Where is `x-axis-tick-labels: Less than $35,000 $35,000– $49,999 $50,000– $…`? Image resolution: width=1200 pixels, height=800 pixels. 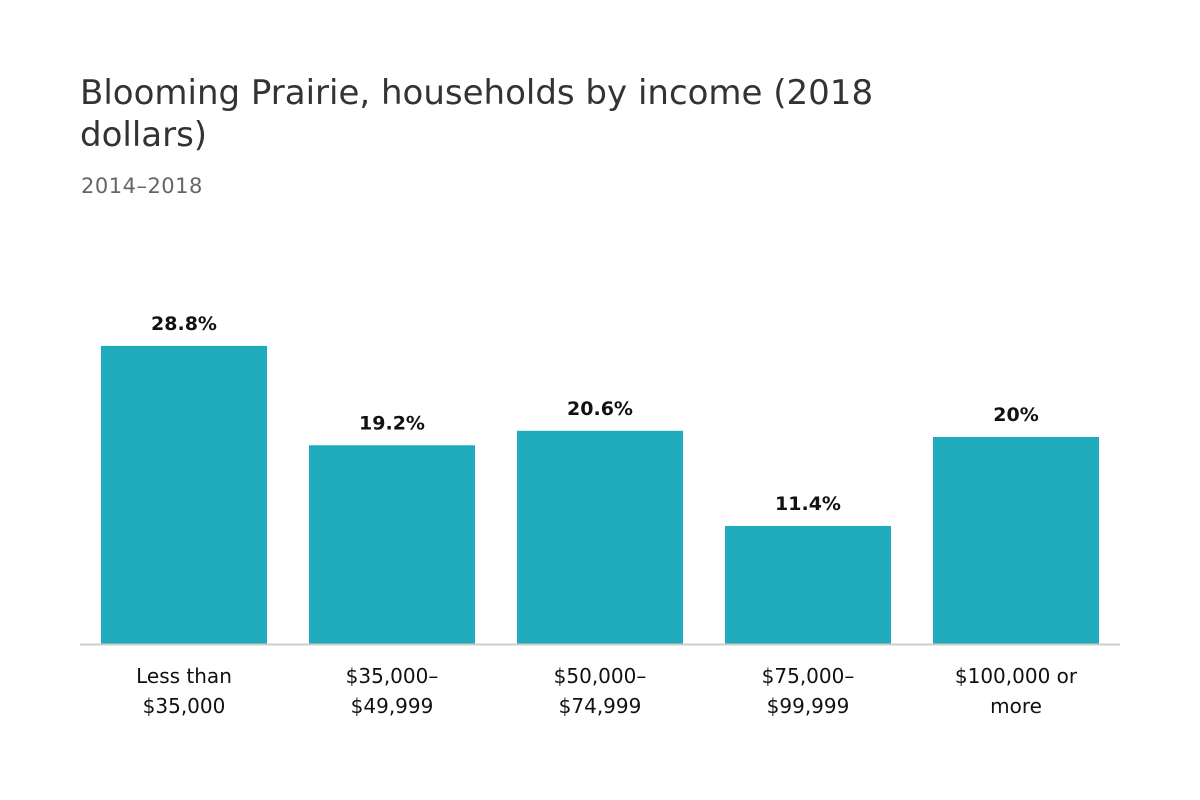 x-axis-tick-labels: Less than $35,000 $35,000– $49,999 $50,000– $… is located at coordinates (607, 691).